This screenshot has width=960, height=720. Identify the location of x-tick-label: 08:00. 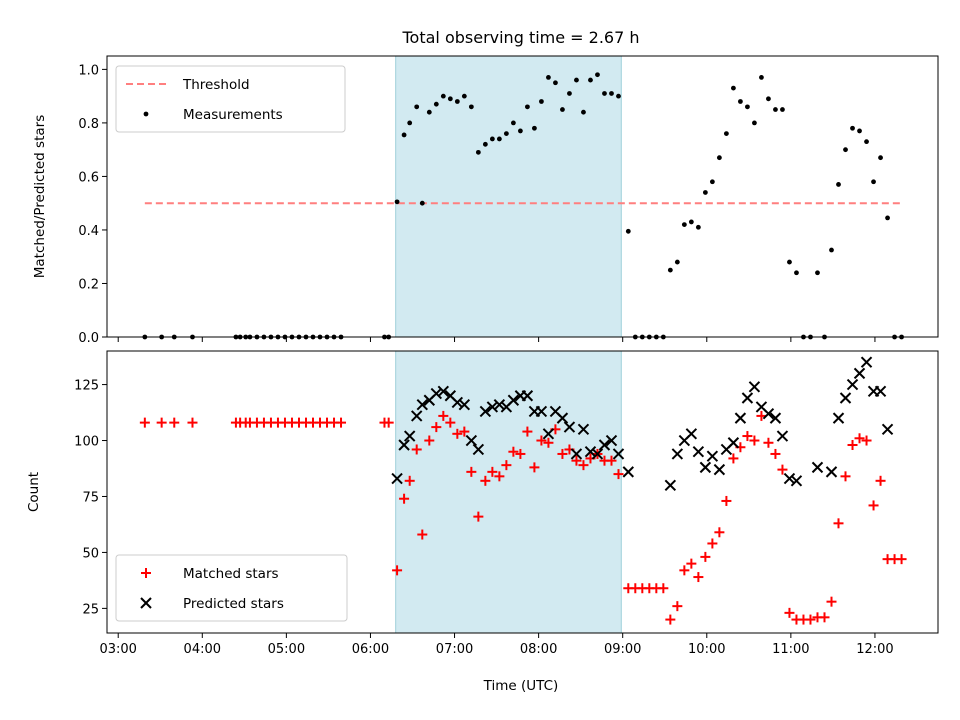
(538, 649).